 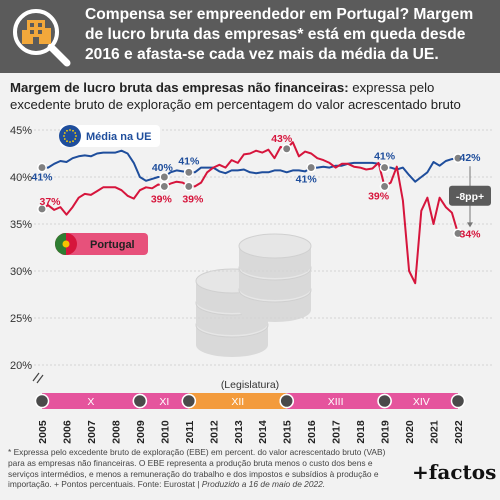 I want to click on x-tick-label: 2009, so click(x=141, y=432).